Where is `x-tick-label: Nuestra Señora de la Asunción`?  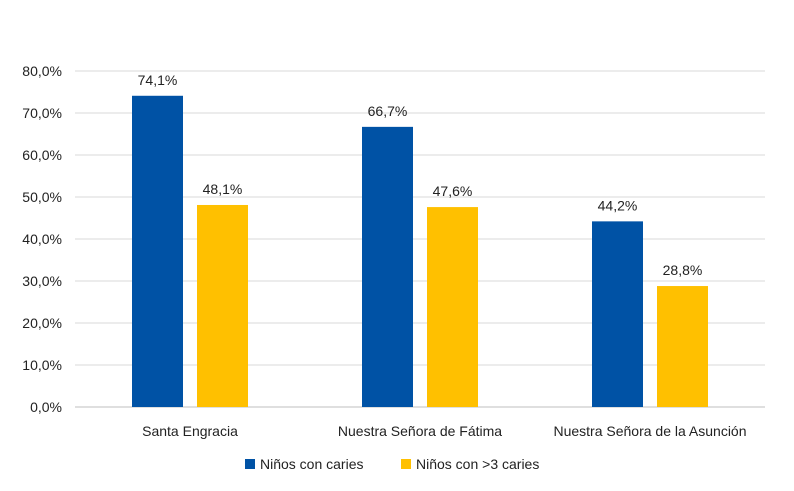 x-tick-label: Nuestra Señora de la Asunción is located at coordinates (649, 431).